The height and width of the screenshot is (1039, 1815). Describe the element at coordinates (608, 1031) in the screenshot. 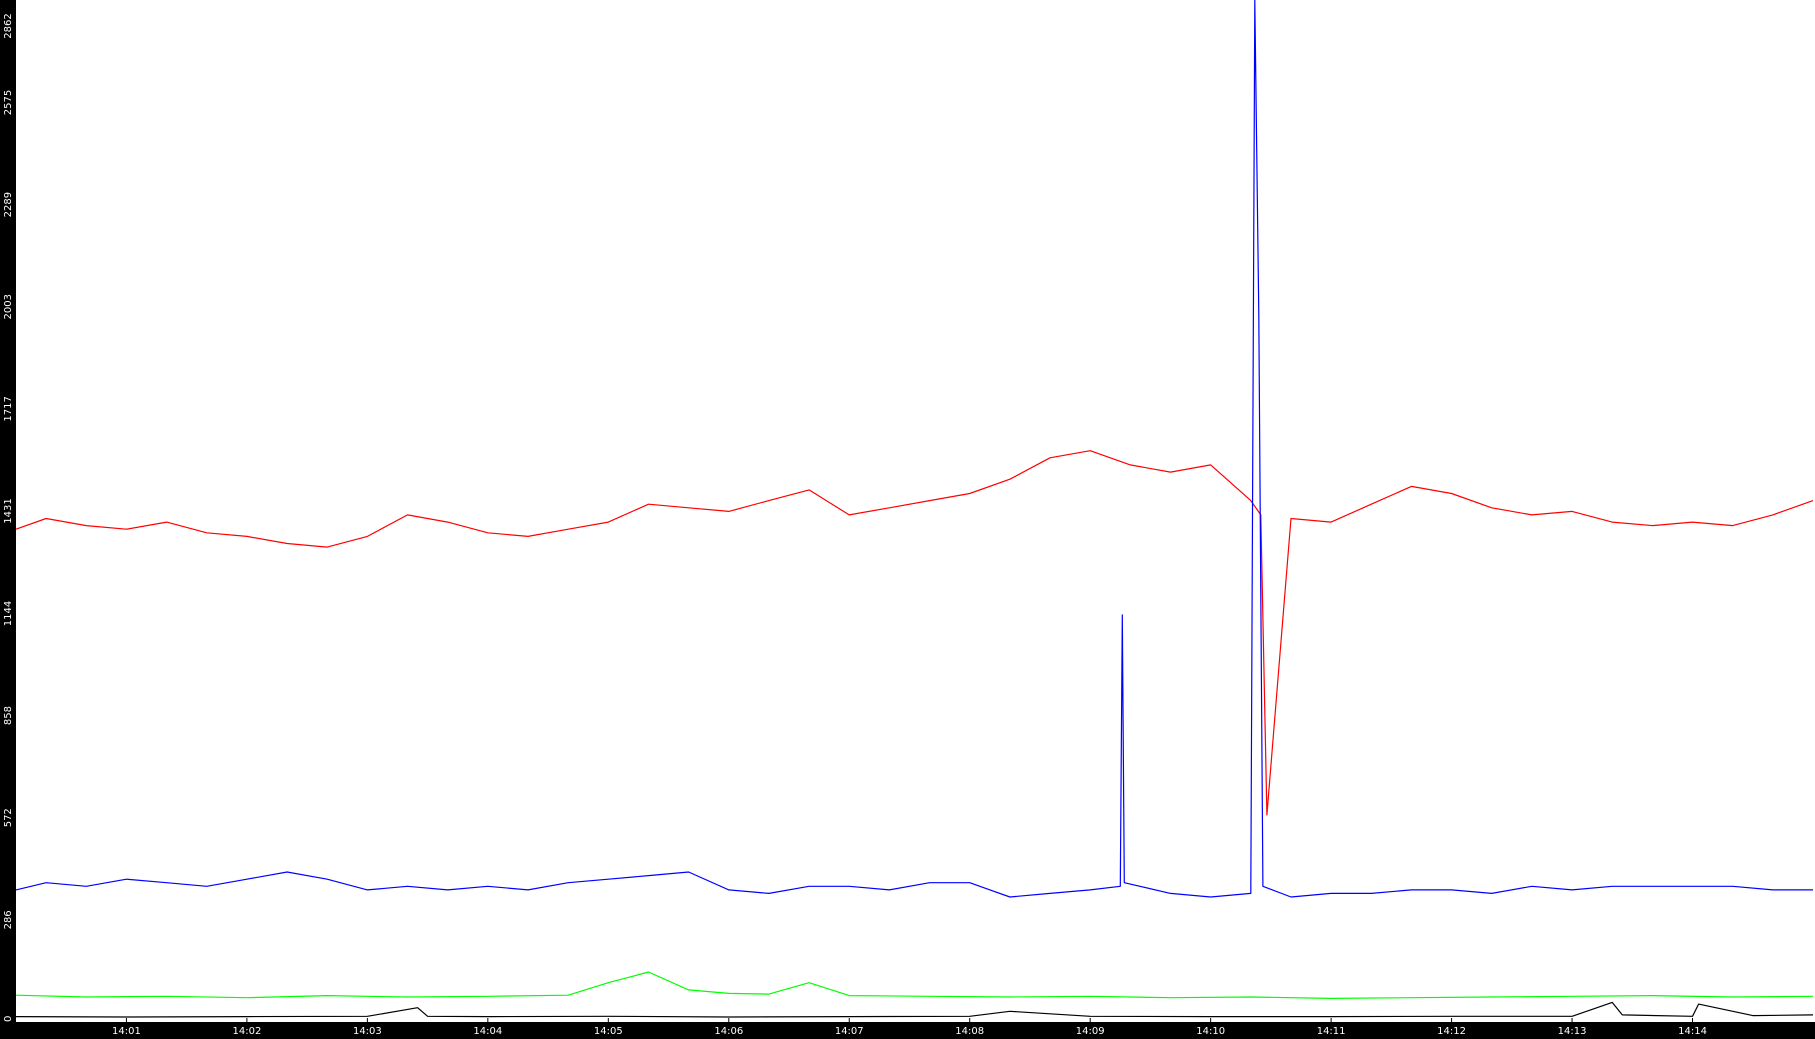

I see `x-tick-label: 14:05` at that location.